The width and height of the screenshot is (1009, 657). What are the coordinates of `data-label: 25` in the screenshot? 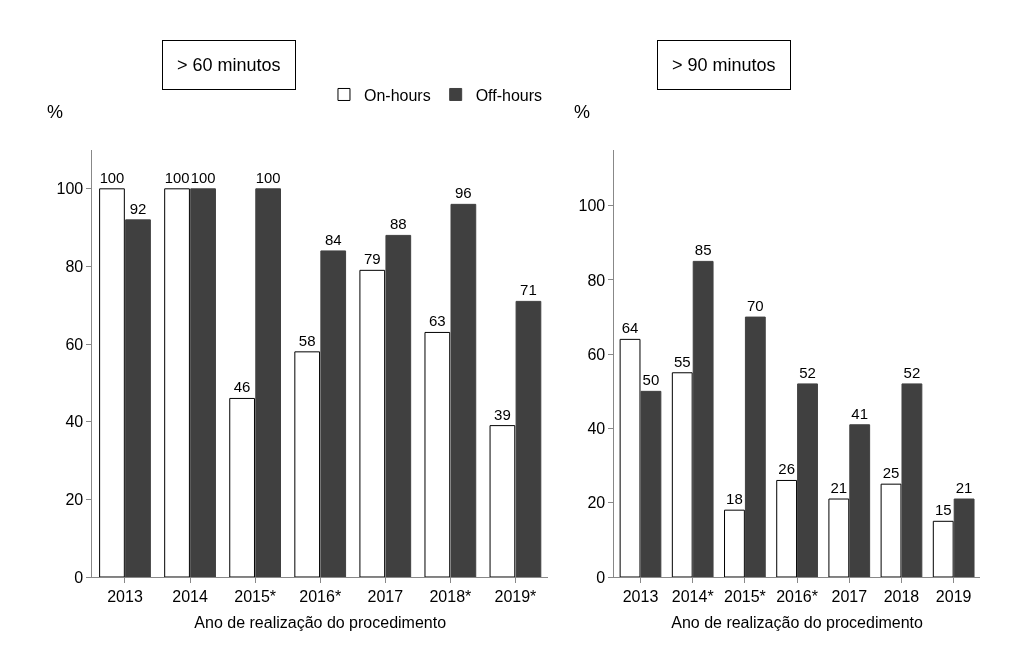 It's located at (891, 473).